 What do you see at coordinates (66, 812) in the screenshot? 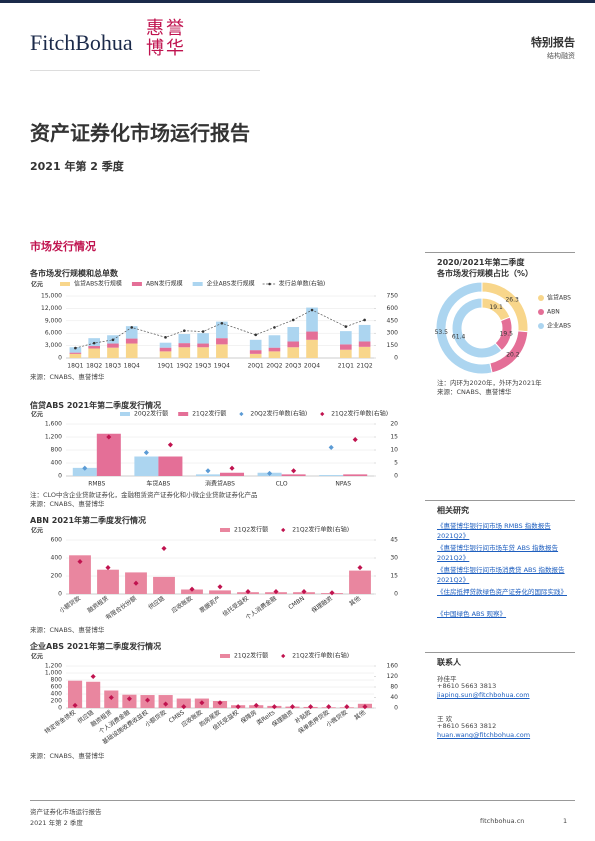
I see `footer-report: 资产证券化市场运行报告` at bounding box center [66, 812].